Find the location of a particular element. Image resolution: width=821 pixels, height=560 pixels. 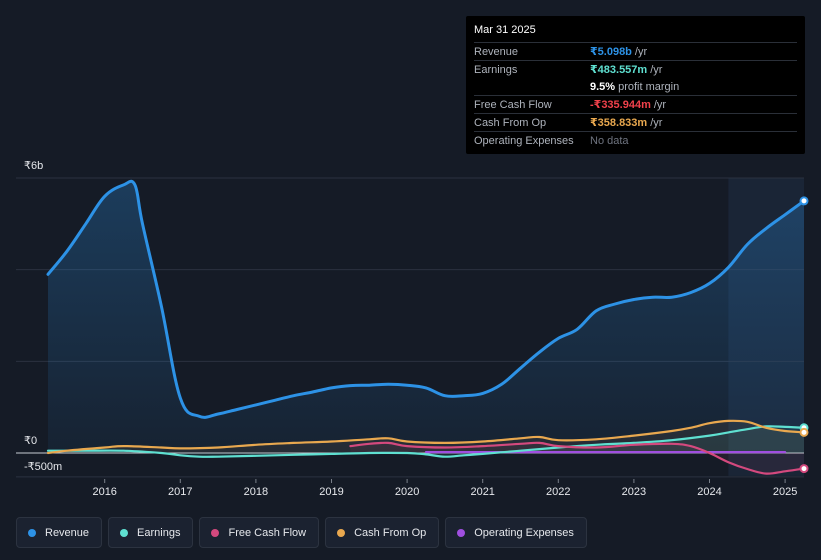

legend-label: Operating Expenses is located at coordinates (524, 532).